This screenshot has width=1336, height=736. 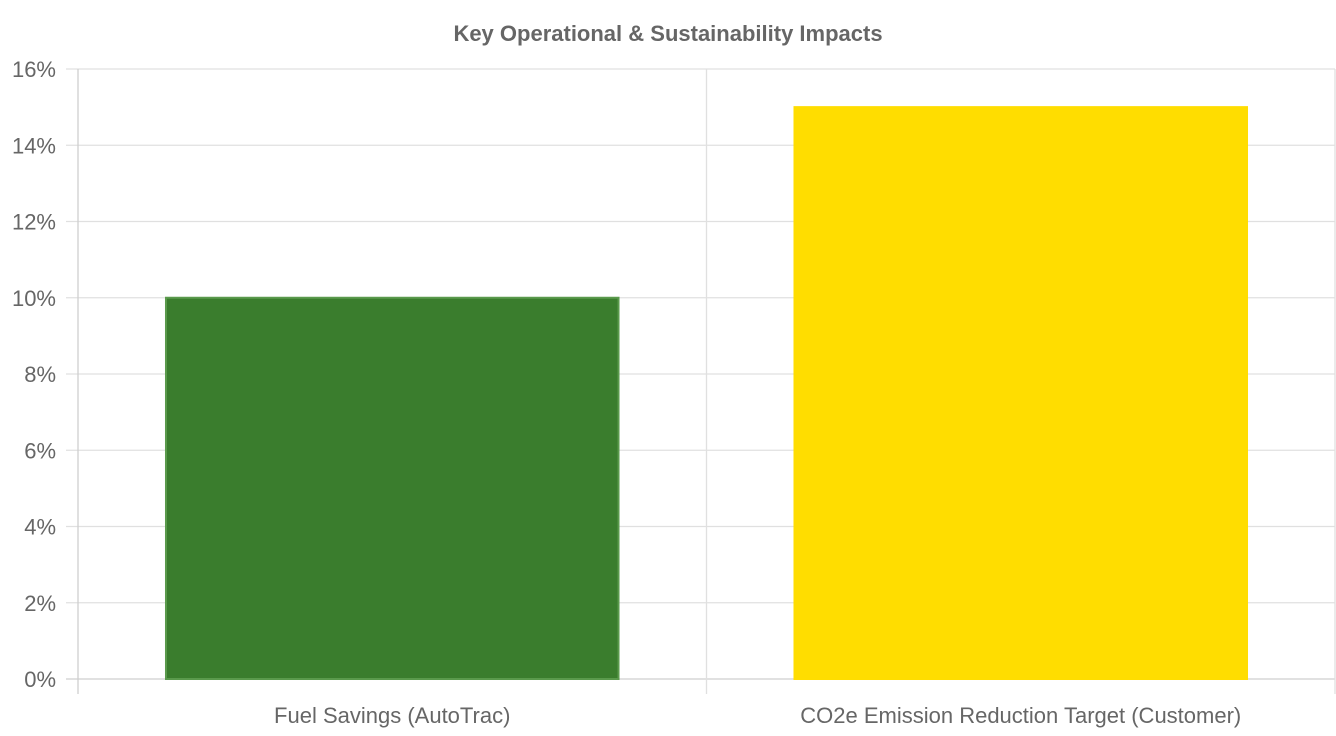 What do you see at coordinates (667, 33) in the screenshot?
I see `chart-title: Key Operational & Sustainability Impacts` at bounding box center [667, 33].